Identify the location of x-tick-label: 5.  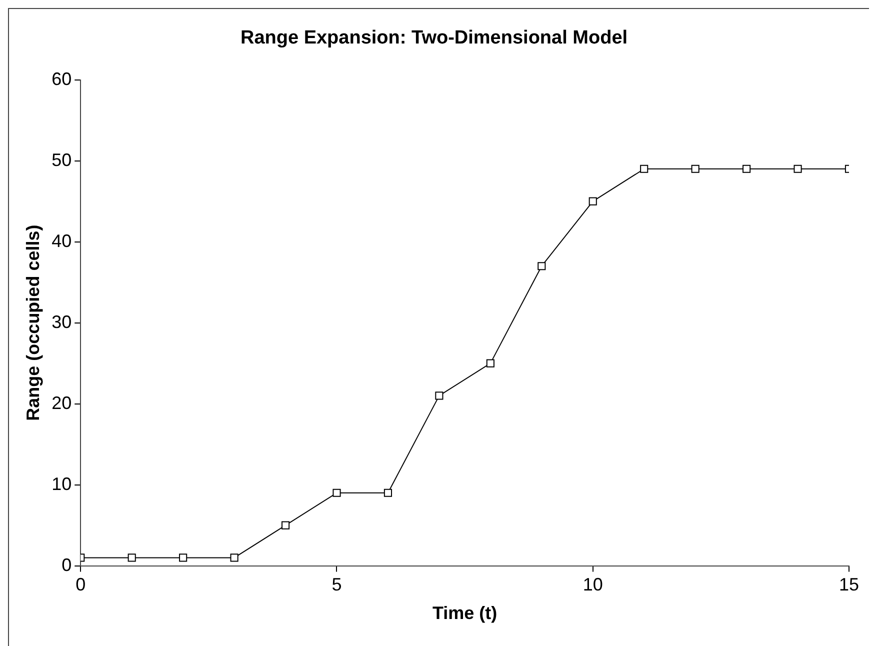
(337, 584).